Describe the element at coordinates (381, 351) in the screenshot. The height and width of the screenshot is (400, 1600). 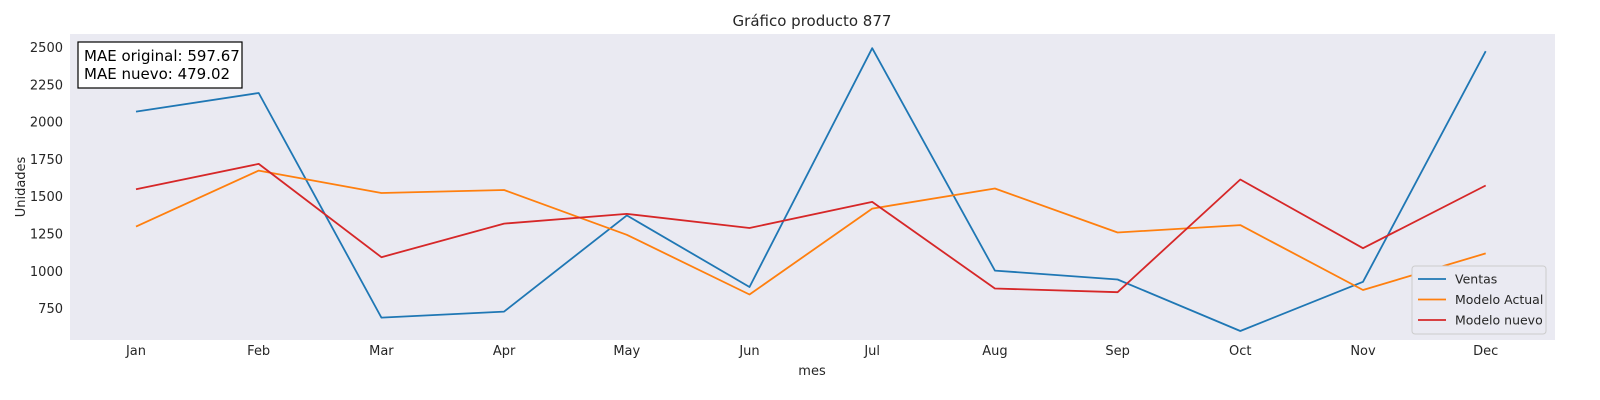
I see `x-tick-label: Mar` at that location.